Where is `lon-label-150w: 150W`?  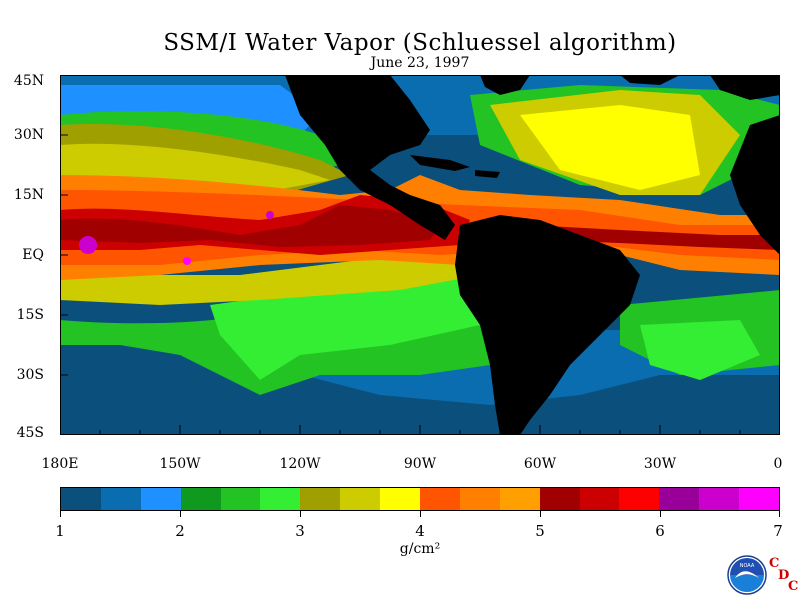 lon-label-150w: 150W is located at coordinates (180, 464).